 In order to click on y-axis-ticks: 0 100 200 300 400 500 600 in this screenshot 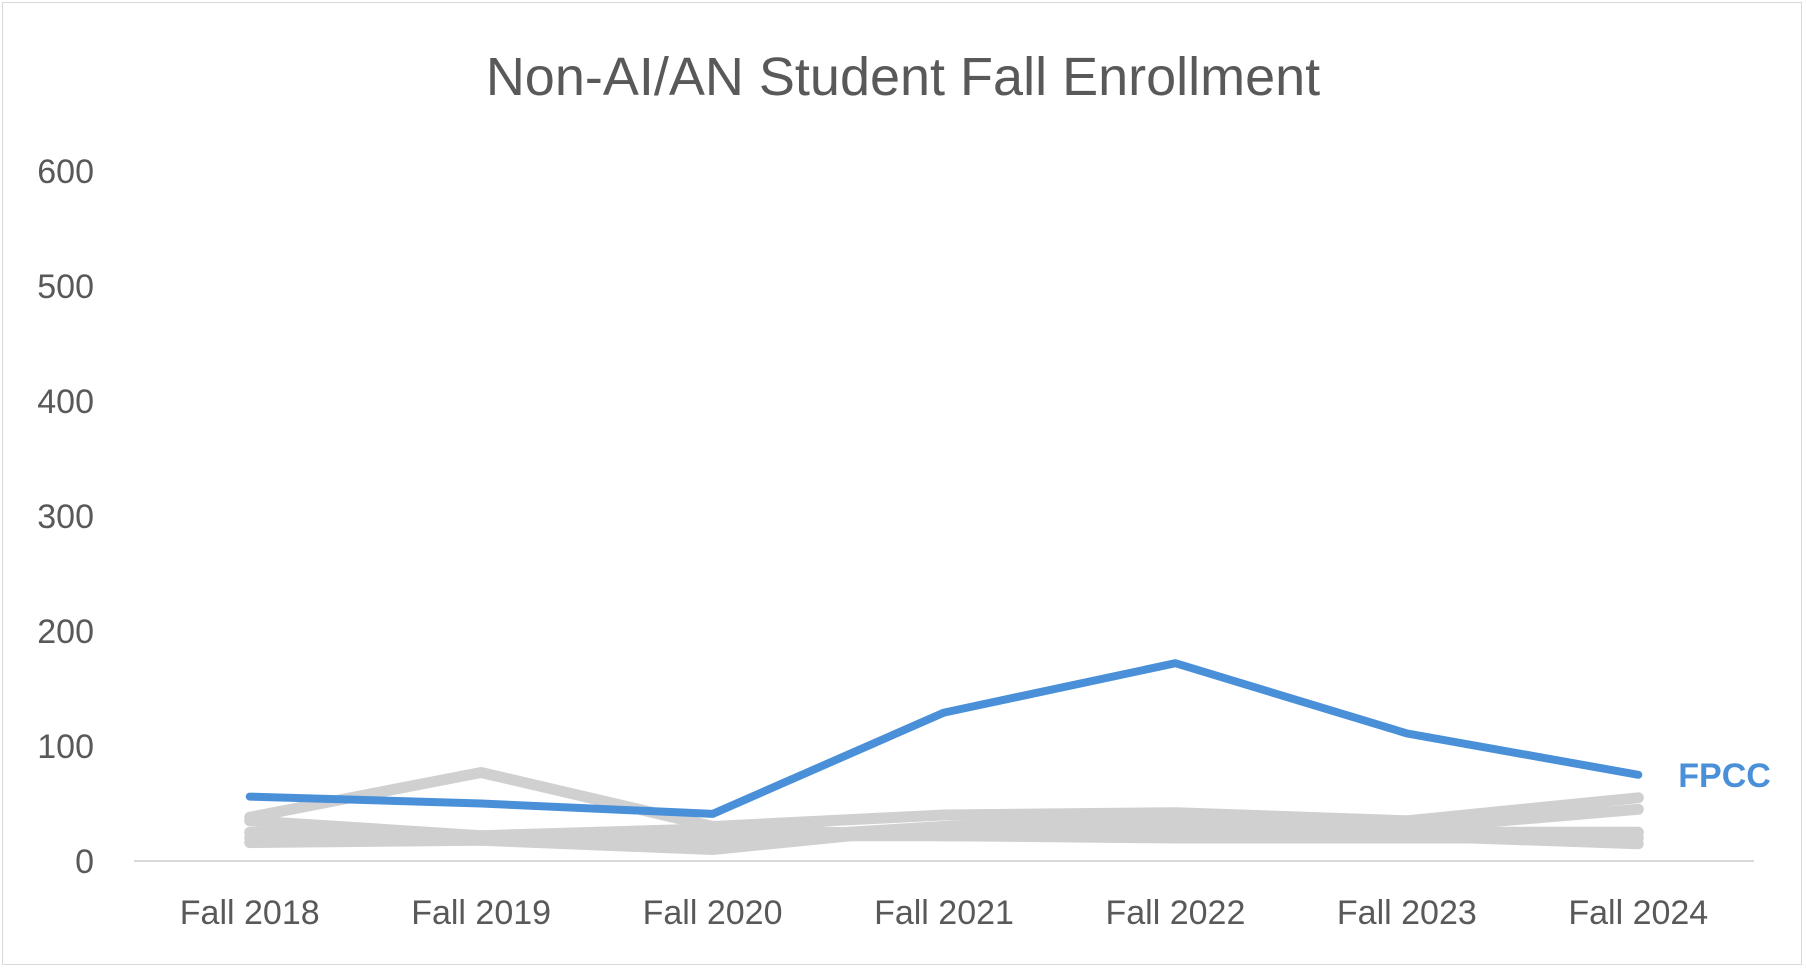, I will do `click(65, 517)`.